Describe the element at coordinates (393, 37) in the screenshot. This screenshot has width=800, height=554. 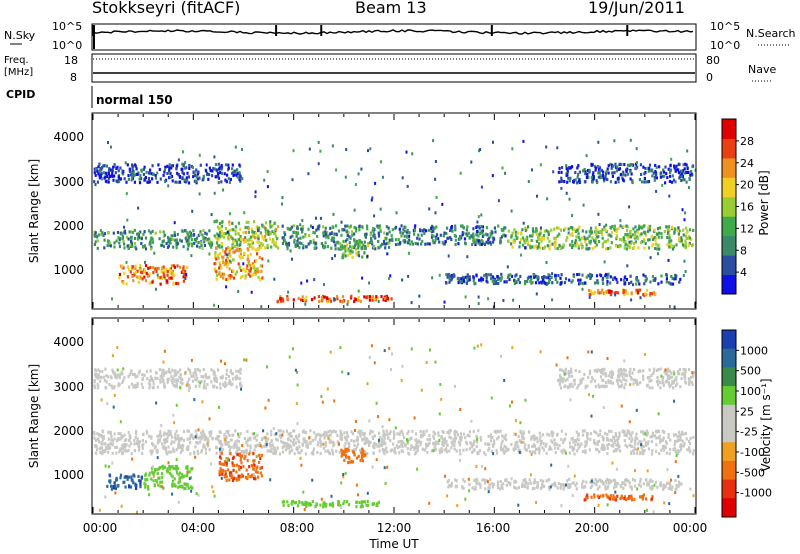
I see `sky-trace` at that location.